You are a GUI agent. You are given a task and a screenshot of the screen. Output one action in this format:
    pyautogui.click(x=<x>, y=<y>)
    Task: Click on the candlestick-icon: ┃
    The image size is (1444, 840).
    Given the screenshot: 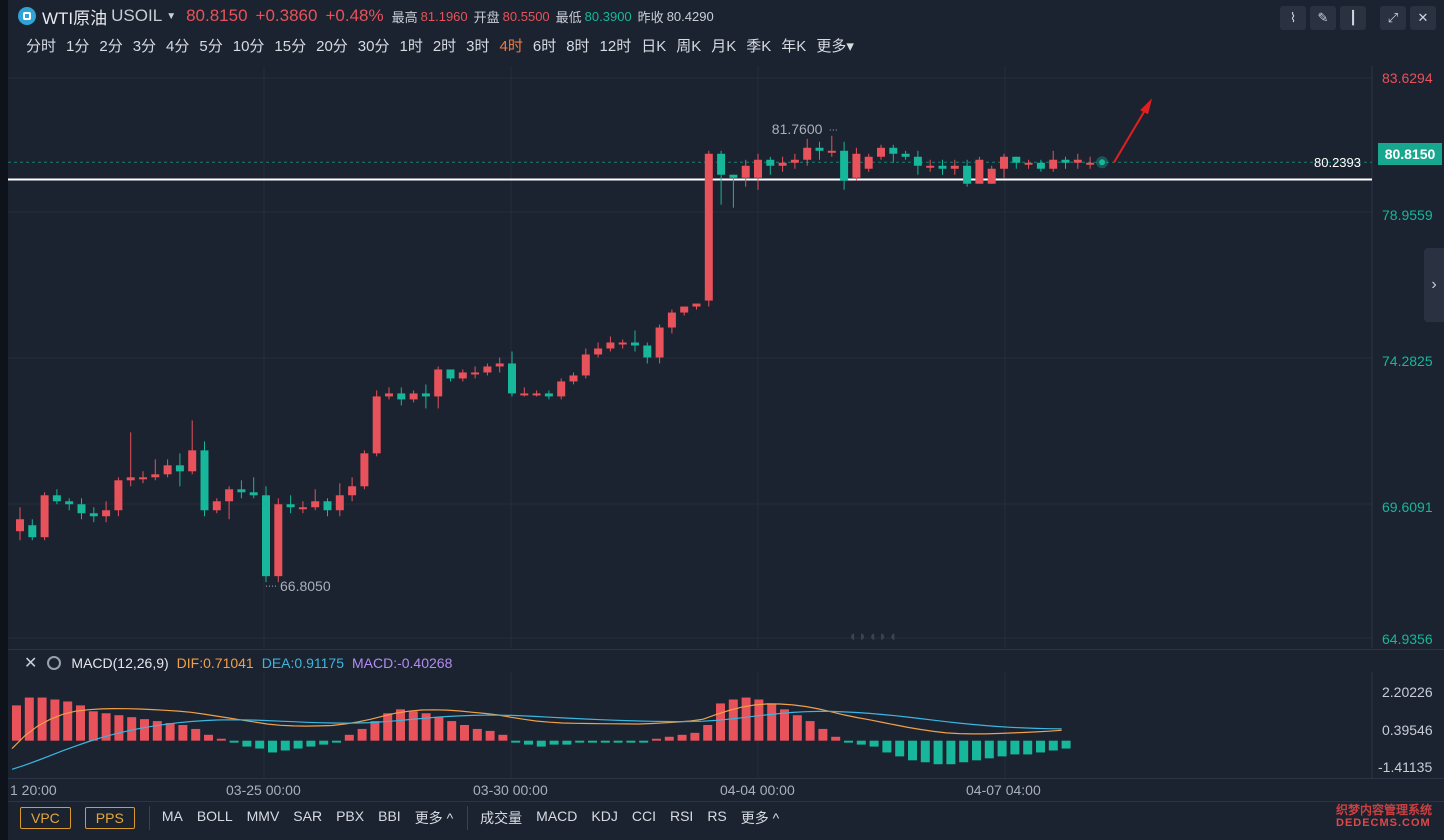 What is the action you would take?
    pyautogui.click(x=1353, y=18)
    